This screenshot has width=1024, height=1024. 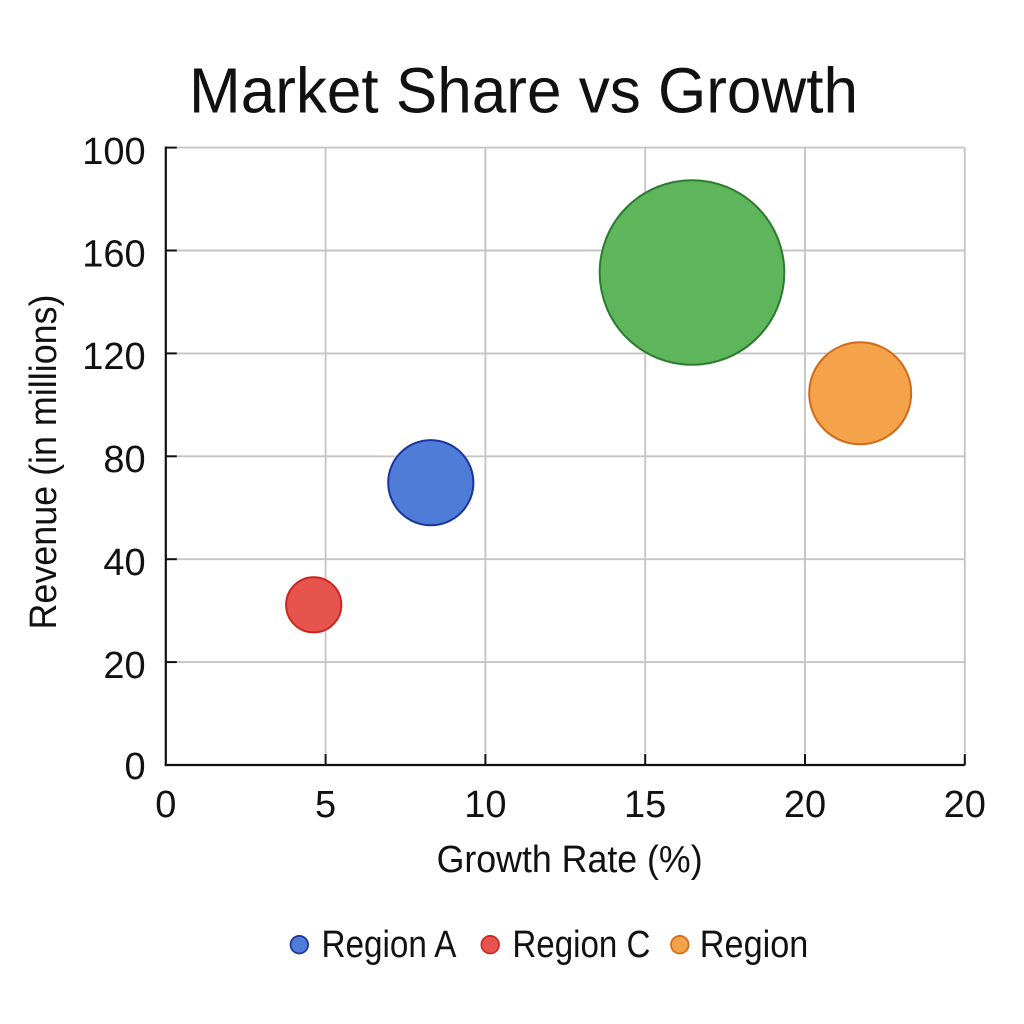 What do you see at coordinates (124, 460) in the screenshot?
I see `svg-text: 80` at bounding box center [124, 460].